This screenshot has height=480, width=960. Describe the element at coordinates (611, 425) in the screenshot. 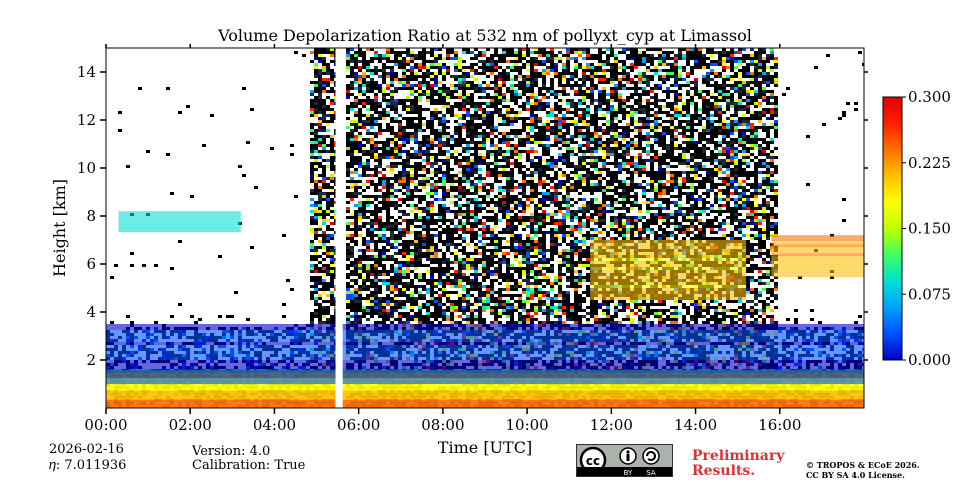

I see `x-tick-label: 12:00` at that location.